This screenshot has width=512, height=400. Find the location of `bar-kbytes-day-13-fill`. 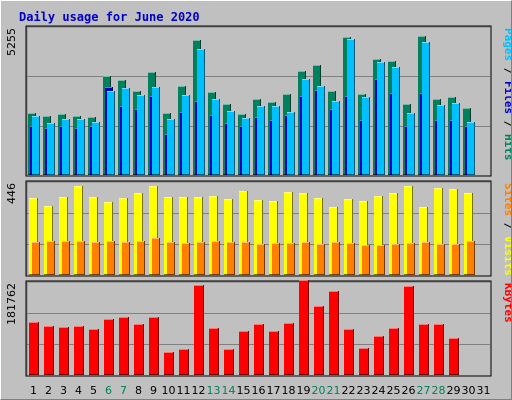

bar-kbytes-day-13-fill is located at coordinates (214, 351).